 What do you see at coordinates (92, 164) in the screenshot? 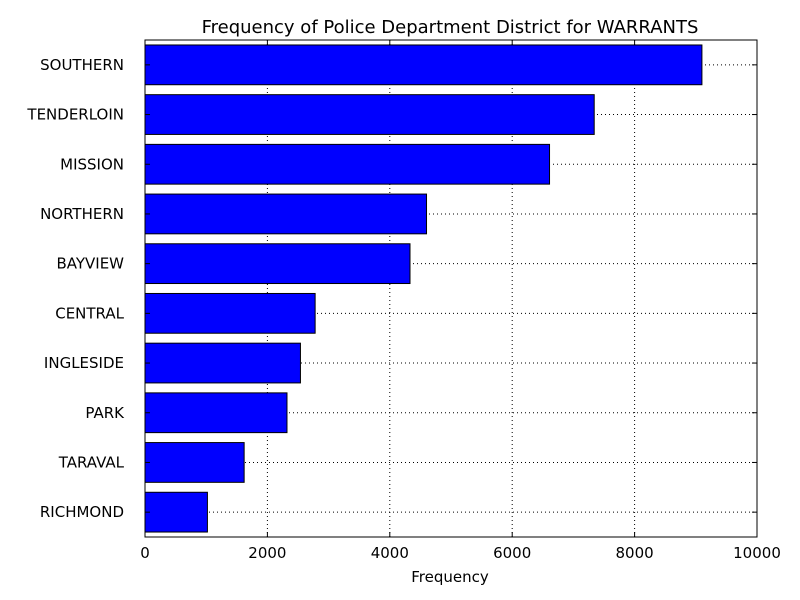
I see `y-tick-label: MISSION` at bounding box center [92, 164].